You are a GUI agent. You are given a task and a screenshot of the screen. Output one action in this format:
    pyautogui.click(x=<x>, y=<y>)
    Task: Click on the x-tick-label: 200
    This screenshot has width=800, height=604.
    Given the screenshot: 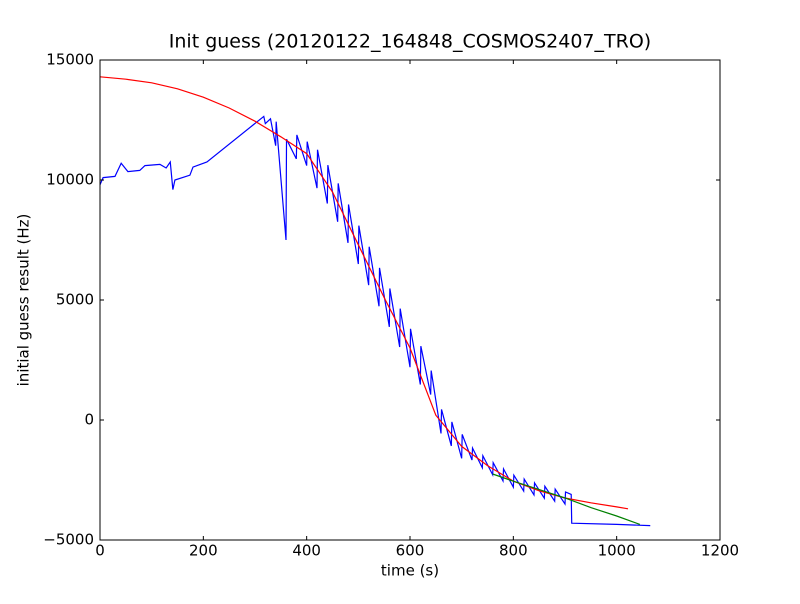 What is the action you would take?
    pyautogui.click(x=203, y=551)
    